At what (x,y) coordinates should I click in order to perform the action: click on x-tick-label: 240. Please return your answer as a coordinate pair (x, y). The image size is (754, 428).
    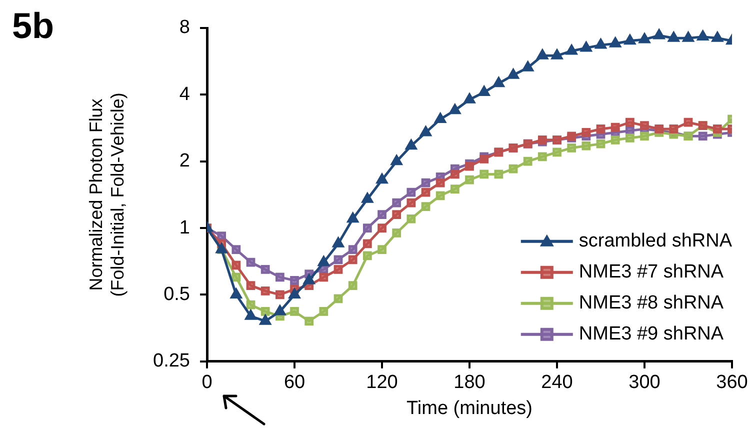
    Looking at the image, I should click on (557, 383).